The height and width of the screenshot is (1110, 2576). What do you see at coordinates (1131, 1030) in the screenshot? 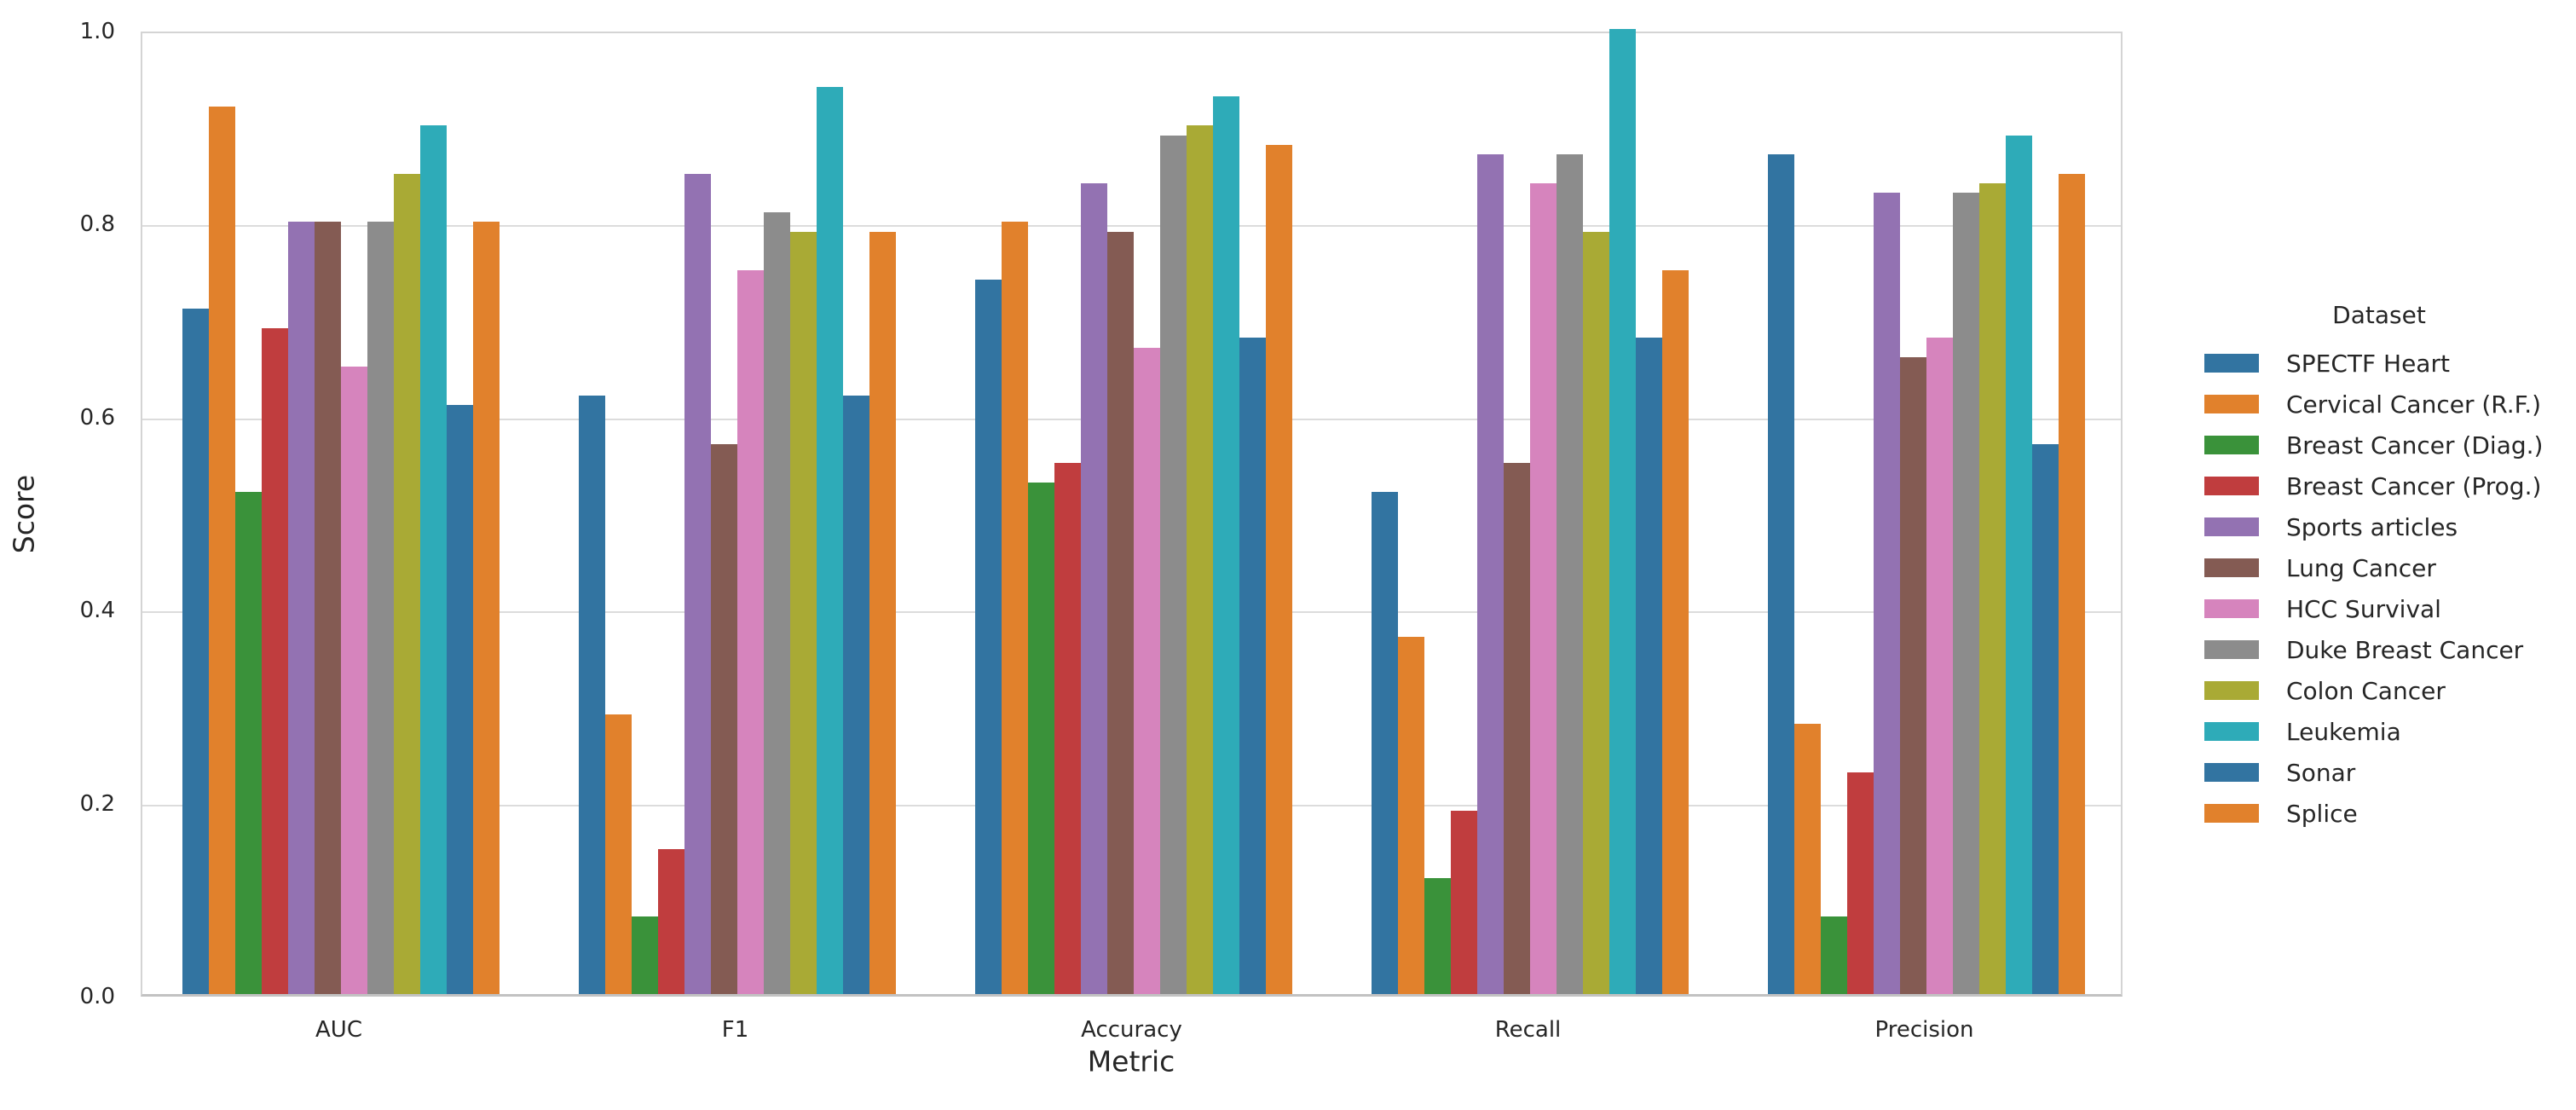
I see `x-tick-label: Accuracy` at bounding box center [1131, 1030].